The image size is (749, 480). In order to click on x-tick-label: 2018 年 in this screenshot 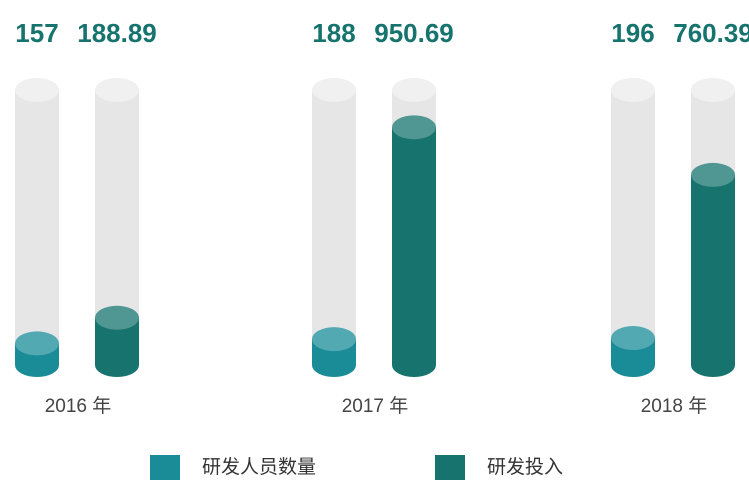, I will do `click(674, 406)`.